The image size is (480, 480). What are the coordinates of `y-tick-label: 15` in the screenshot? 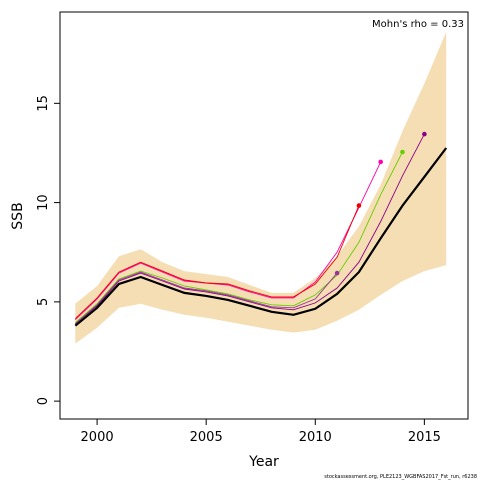 It's located at (43, 103).